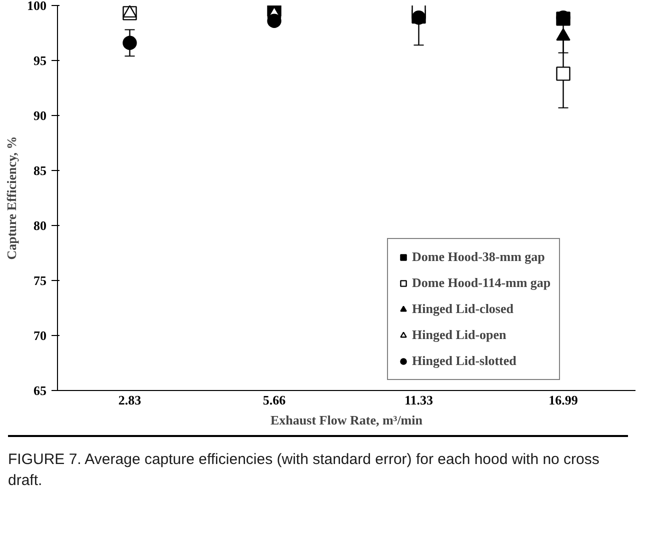  What do you see at coordinates (481, 283) in the screenshot?
I see `legend-label: Dome Hood-114-mm gap` at bounding box center [481, 283].